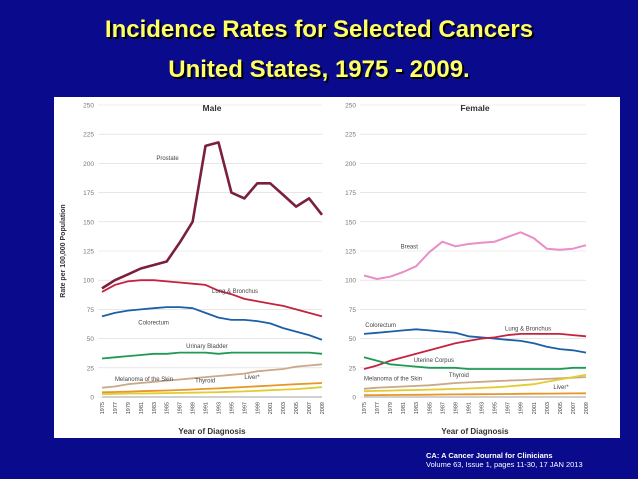 This screenshot has height=479, width=638. Describe the element at coordinates (168, 408) in the screenshot. I see `male-x-tick-label: 1985` at that location.